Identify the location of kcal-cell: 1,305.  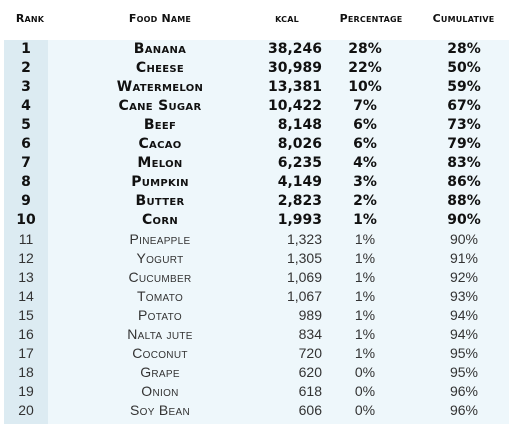
(304, 258).